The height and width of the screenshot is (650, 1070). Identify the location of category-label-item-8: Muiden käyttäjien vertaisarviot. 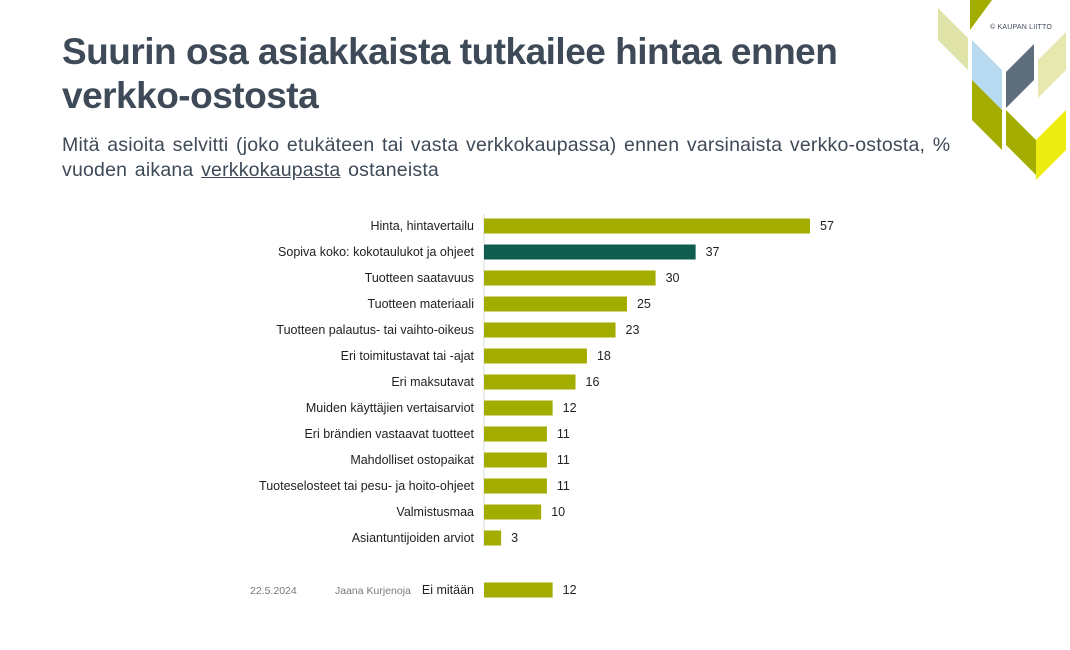
(390, 408).